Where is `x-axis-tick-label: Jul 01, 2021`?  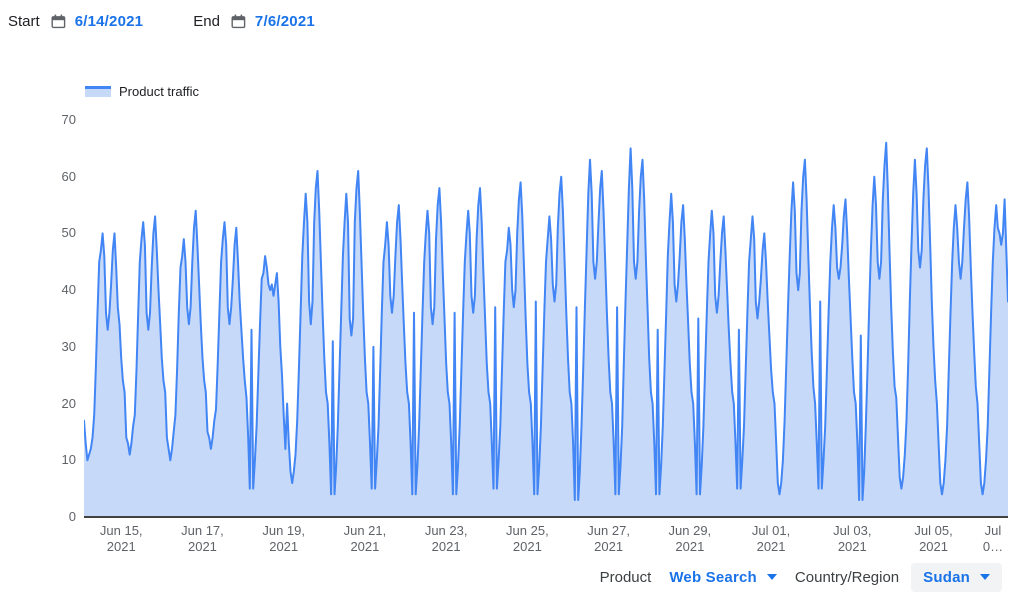 x-axis-tick-label: Jul 01, 2021 is located at coordinates (771, 538).